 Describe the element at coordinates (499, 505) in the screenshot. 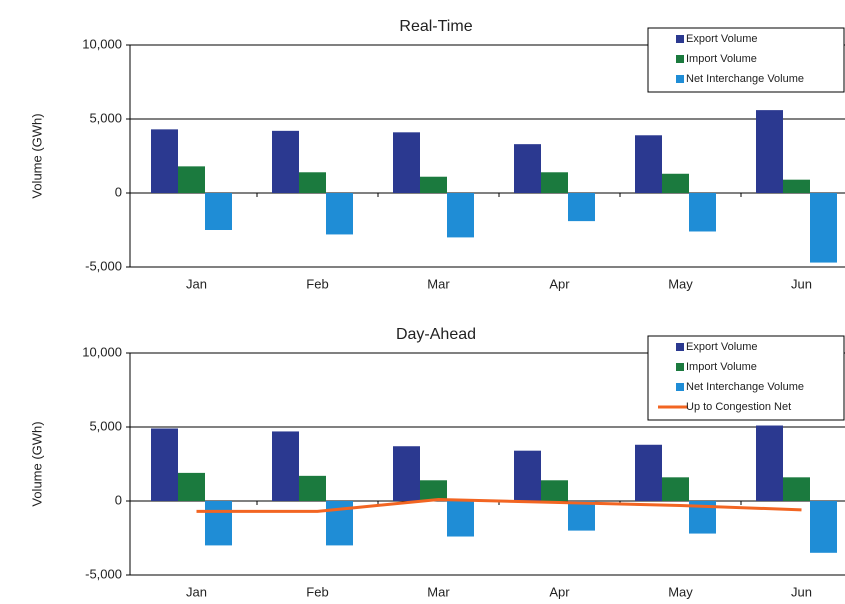

I see `line` at that location.